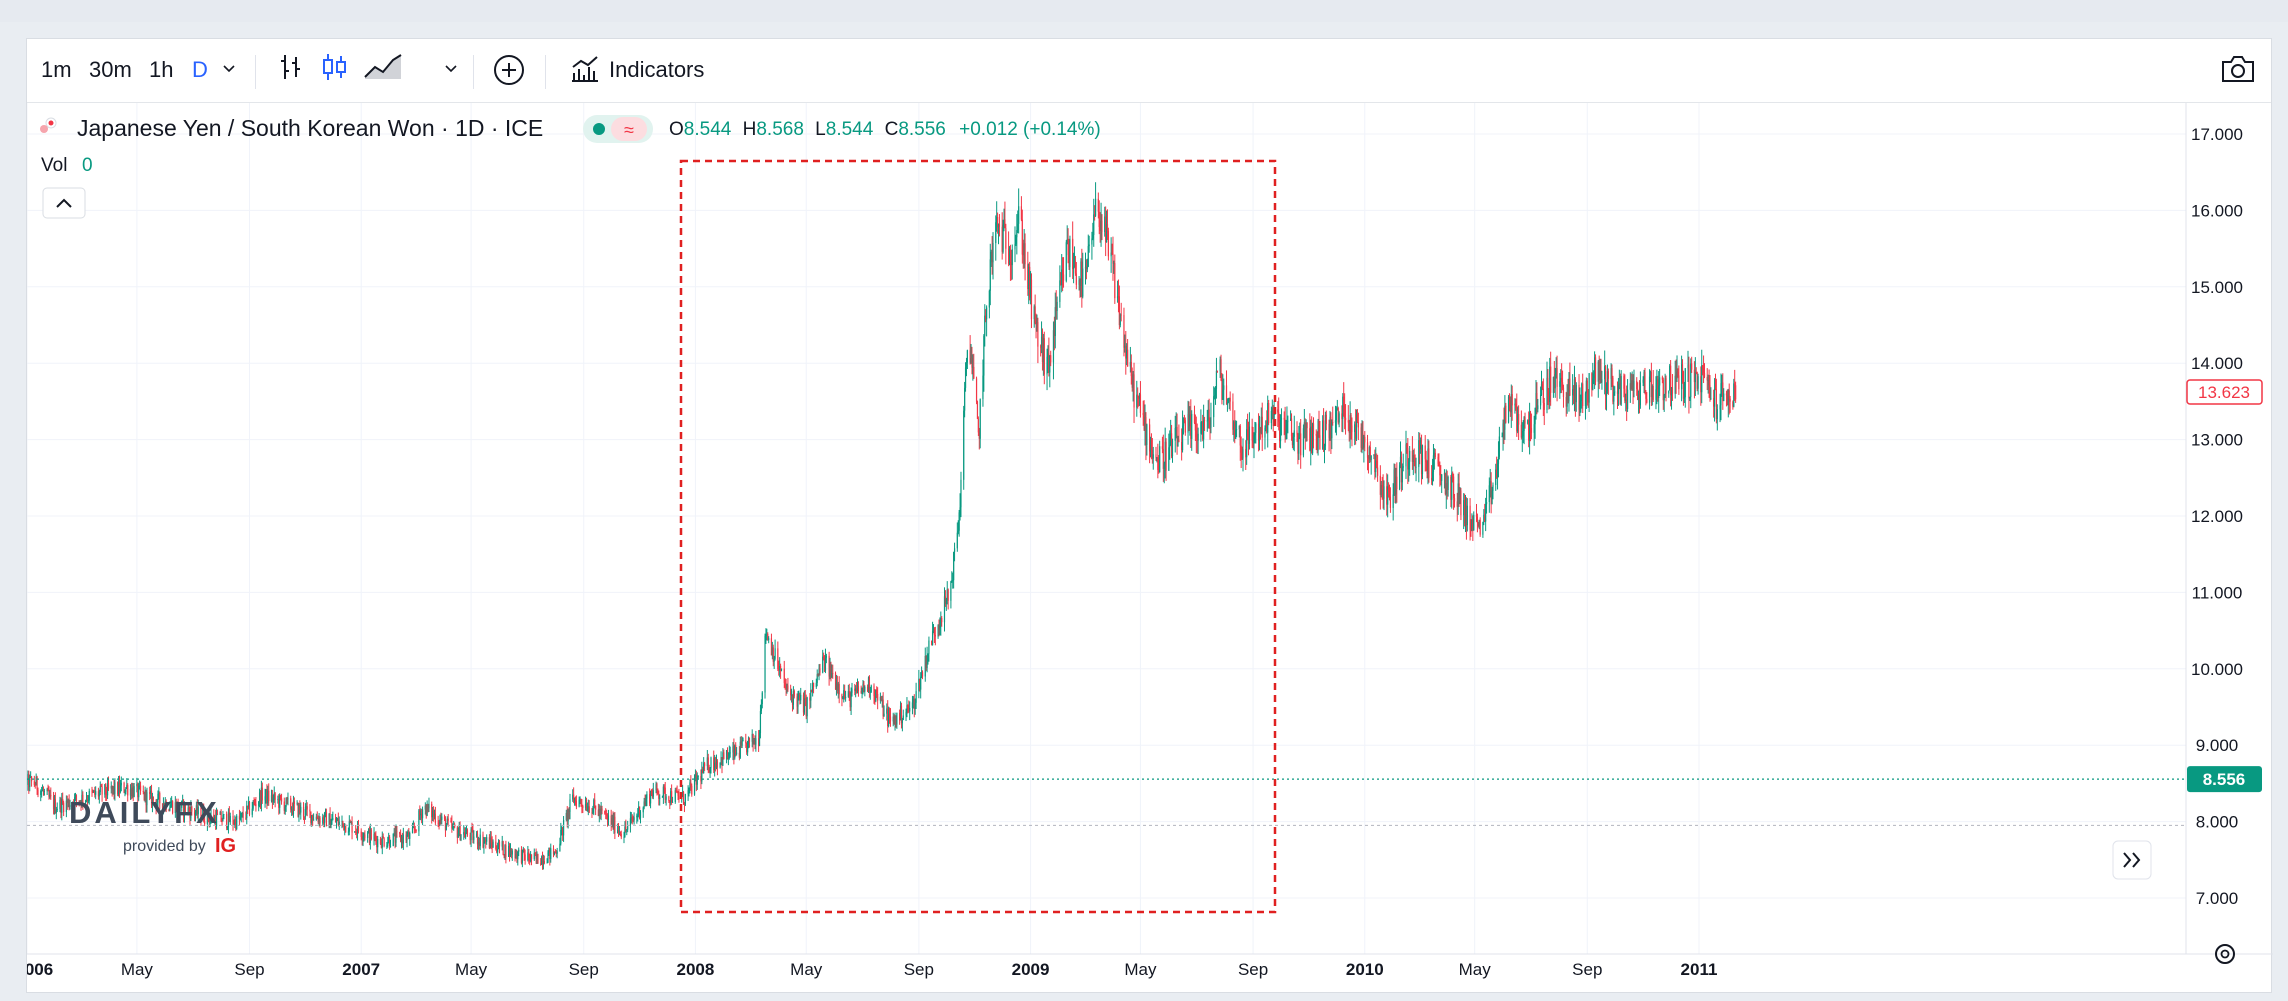 The width and height of the screenshot is (2288, 1001). I want to click on area-chart-type-icon, so click(383, 69).